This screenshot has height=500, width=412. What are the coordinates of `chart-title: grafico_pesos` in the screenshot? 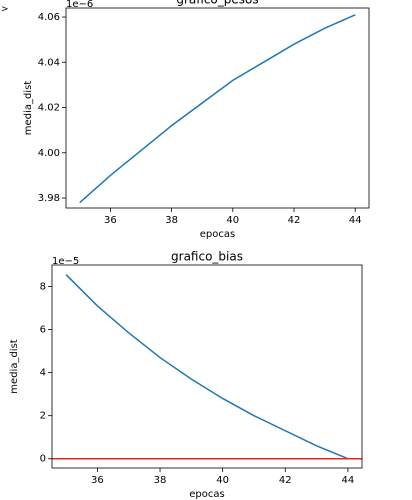 It's located at (217, 3).